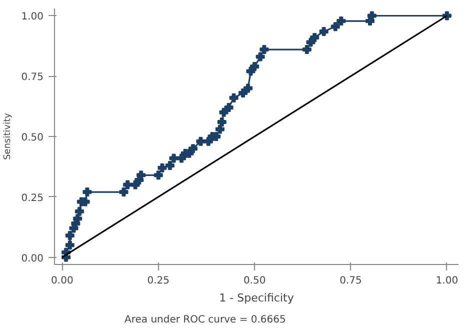  I want to click on x-tick-label: 0.25, so click(158, 281).